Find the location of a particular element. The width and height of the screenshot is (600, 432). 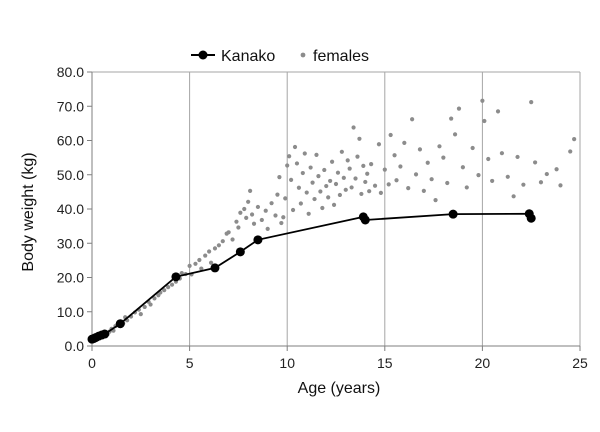

legend-kanako-label: Kanako is located at coordinates (248, 56).